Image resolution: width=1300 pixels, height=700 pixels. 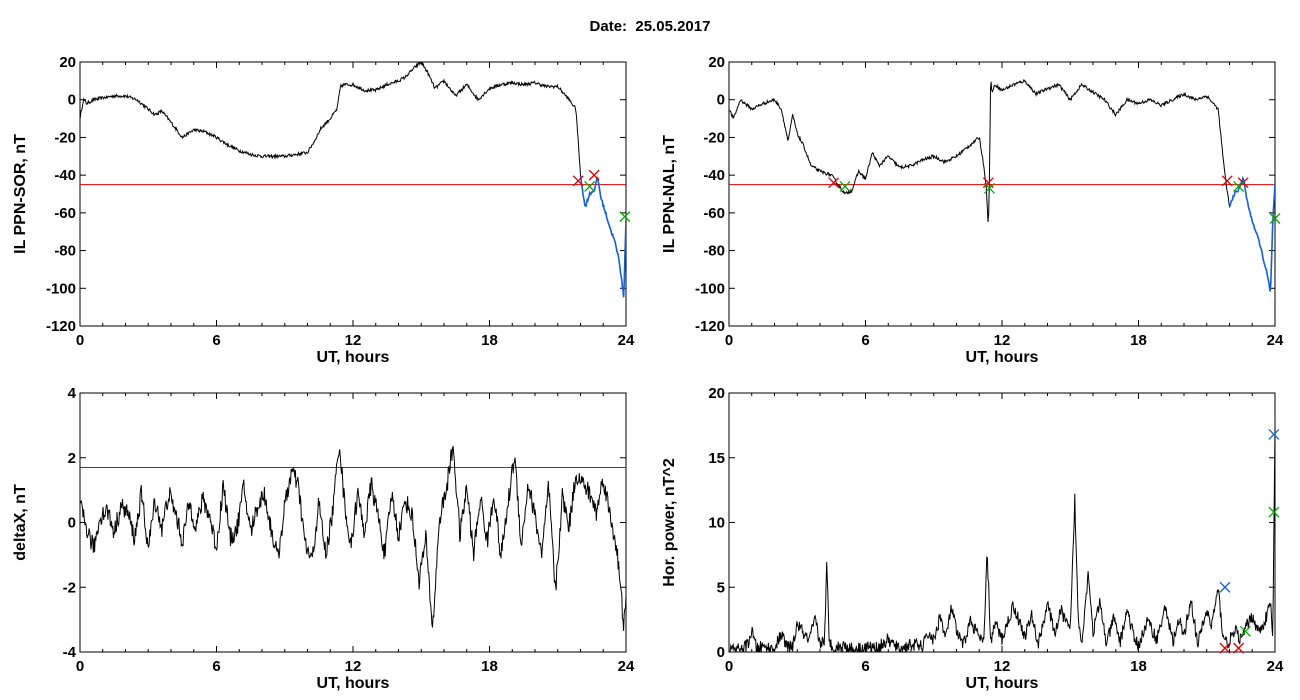 I want to click on y-axis-label: deltaX, nT, so click(x=20, y=522).